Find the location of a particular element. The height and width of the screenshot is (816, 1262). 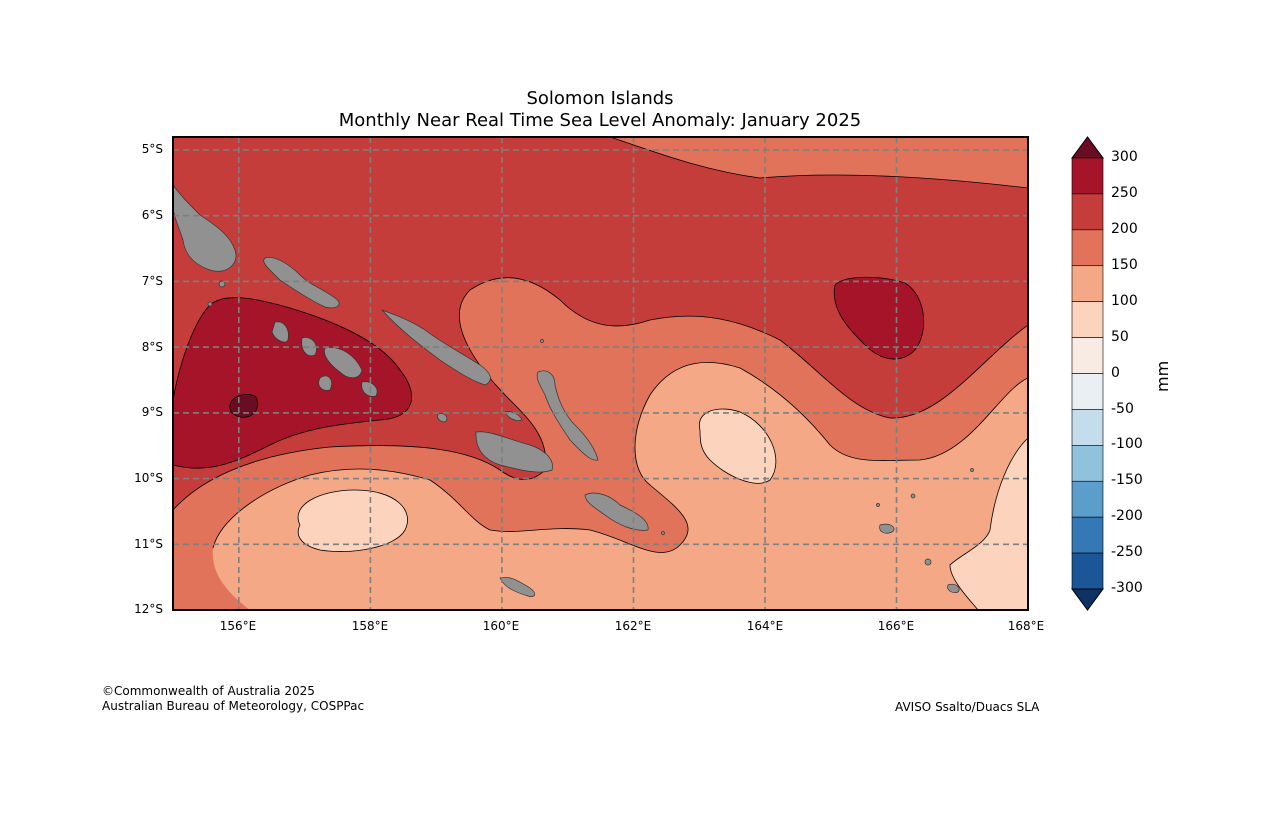

contour-50-100-west is located at coordinates (353, 521).